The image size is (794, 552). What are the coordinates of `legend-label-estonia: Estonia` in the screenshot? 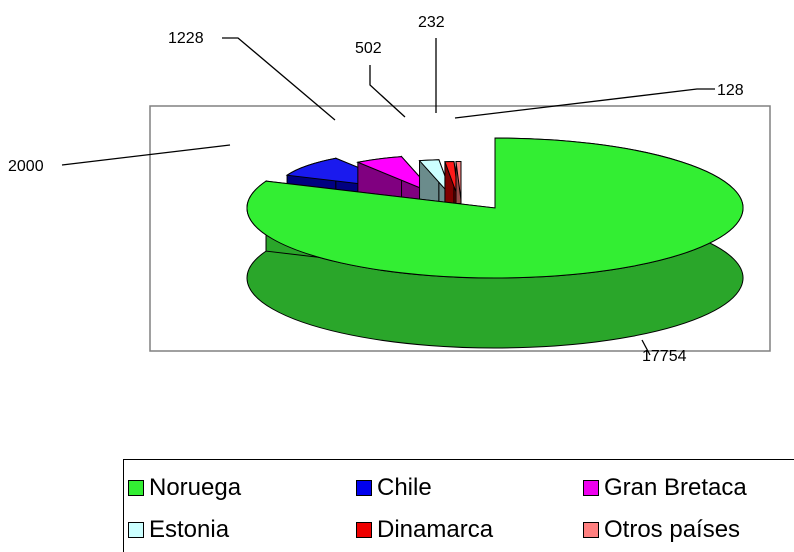 It's located at (189, 529).